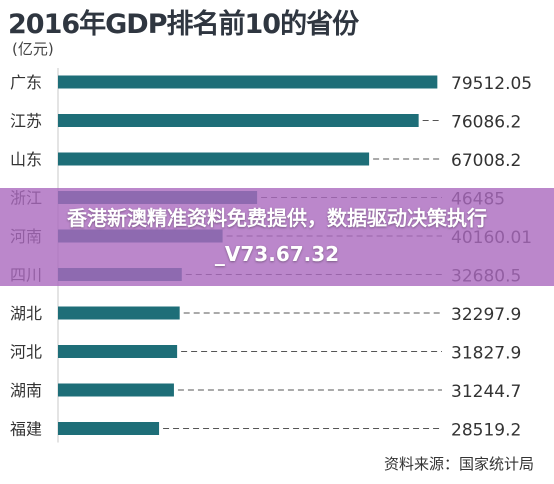 This screenshot has height=484, width=554. I want to click on category-label: 山东, so click(26, 159).